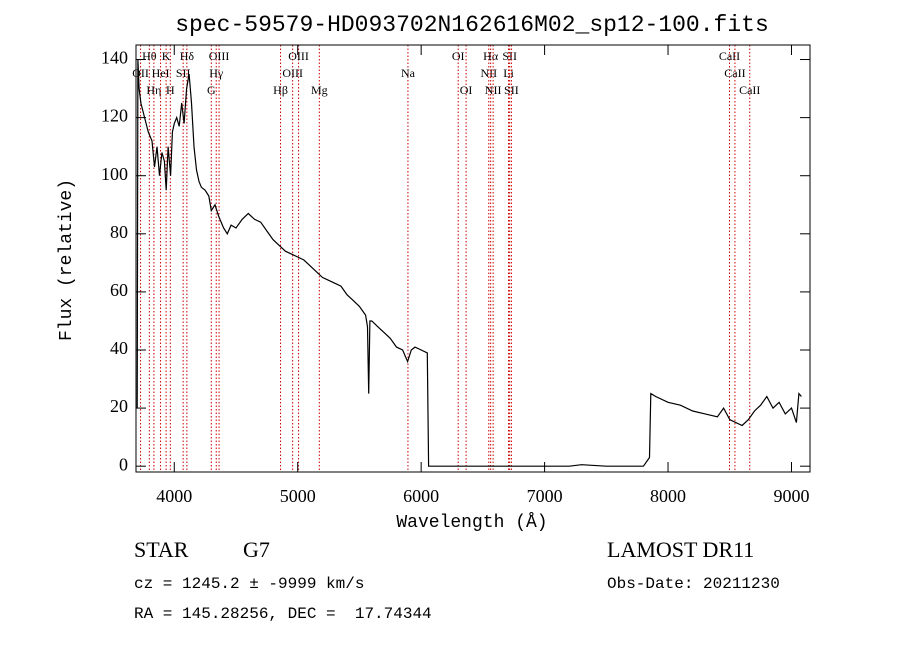 The image size is (900, 649). What do you see at coordinates (187, 56) in the screenshot?
I see `spectral-line-label: Hδ` at bounding box center [187, 56].